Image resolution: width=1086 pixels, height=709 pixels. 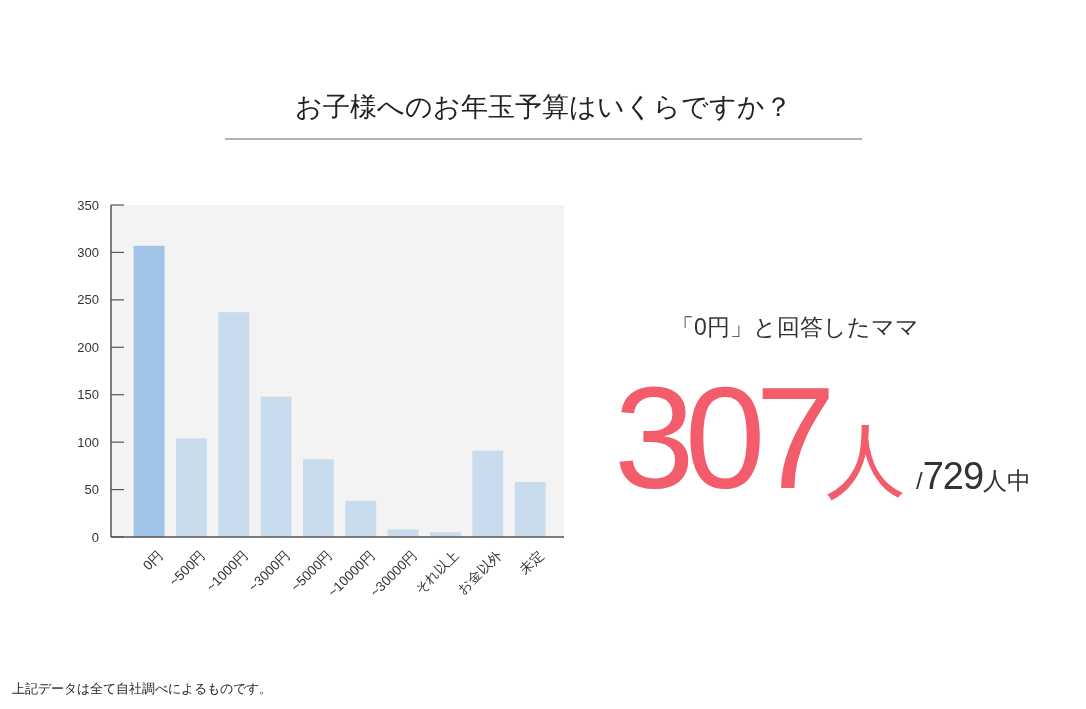 What do you see at coordinates (795, 327) in the screenshot?
I see `text: 「0円」と回答したママ` at bounding box center [795, 327].